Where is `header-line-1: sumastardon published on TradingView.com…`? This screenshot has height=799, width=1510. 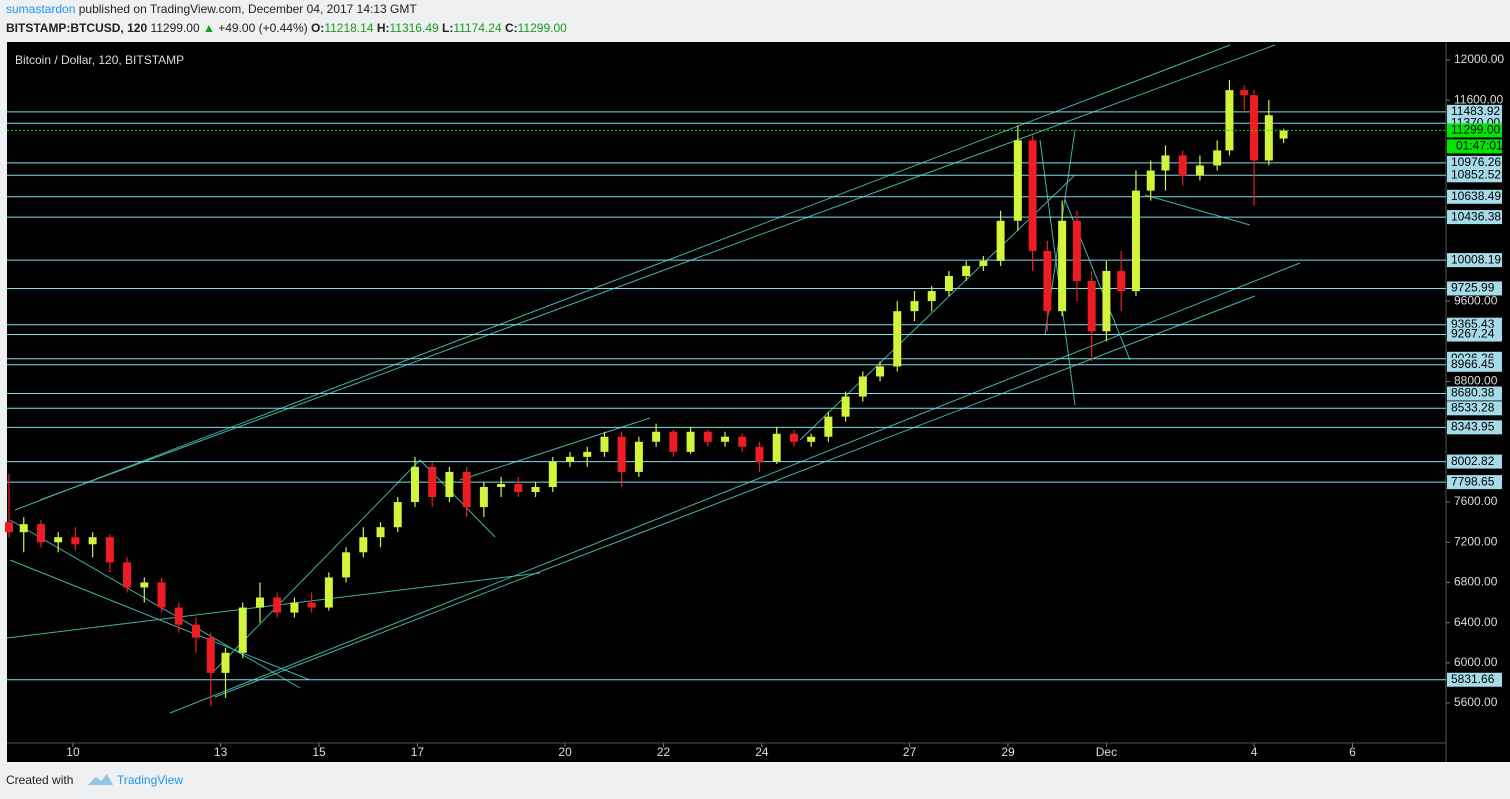 header-line-1: sumastardon published on TradingView.com… is located at coordinates (211, 9).